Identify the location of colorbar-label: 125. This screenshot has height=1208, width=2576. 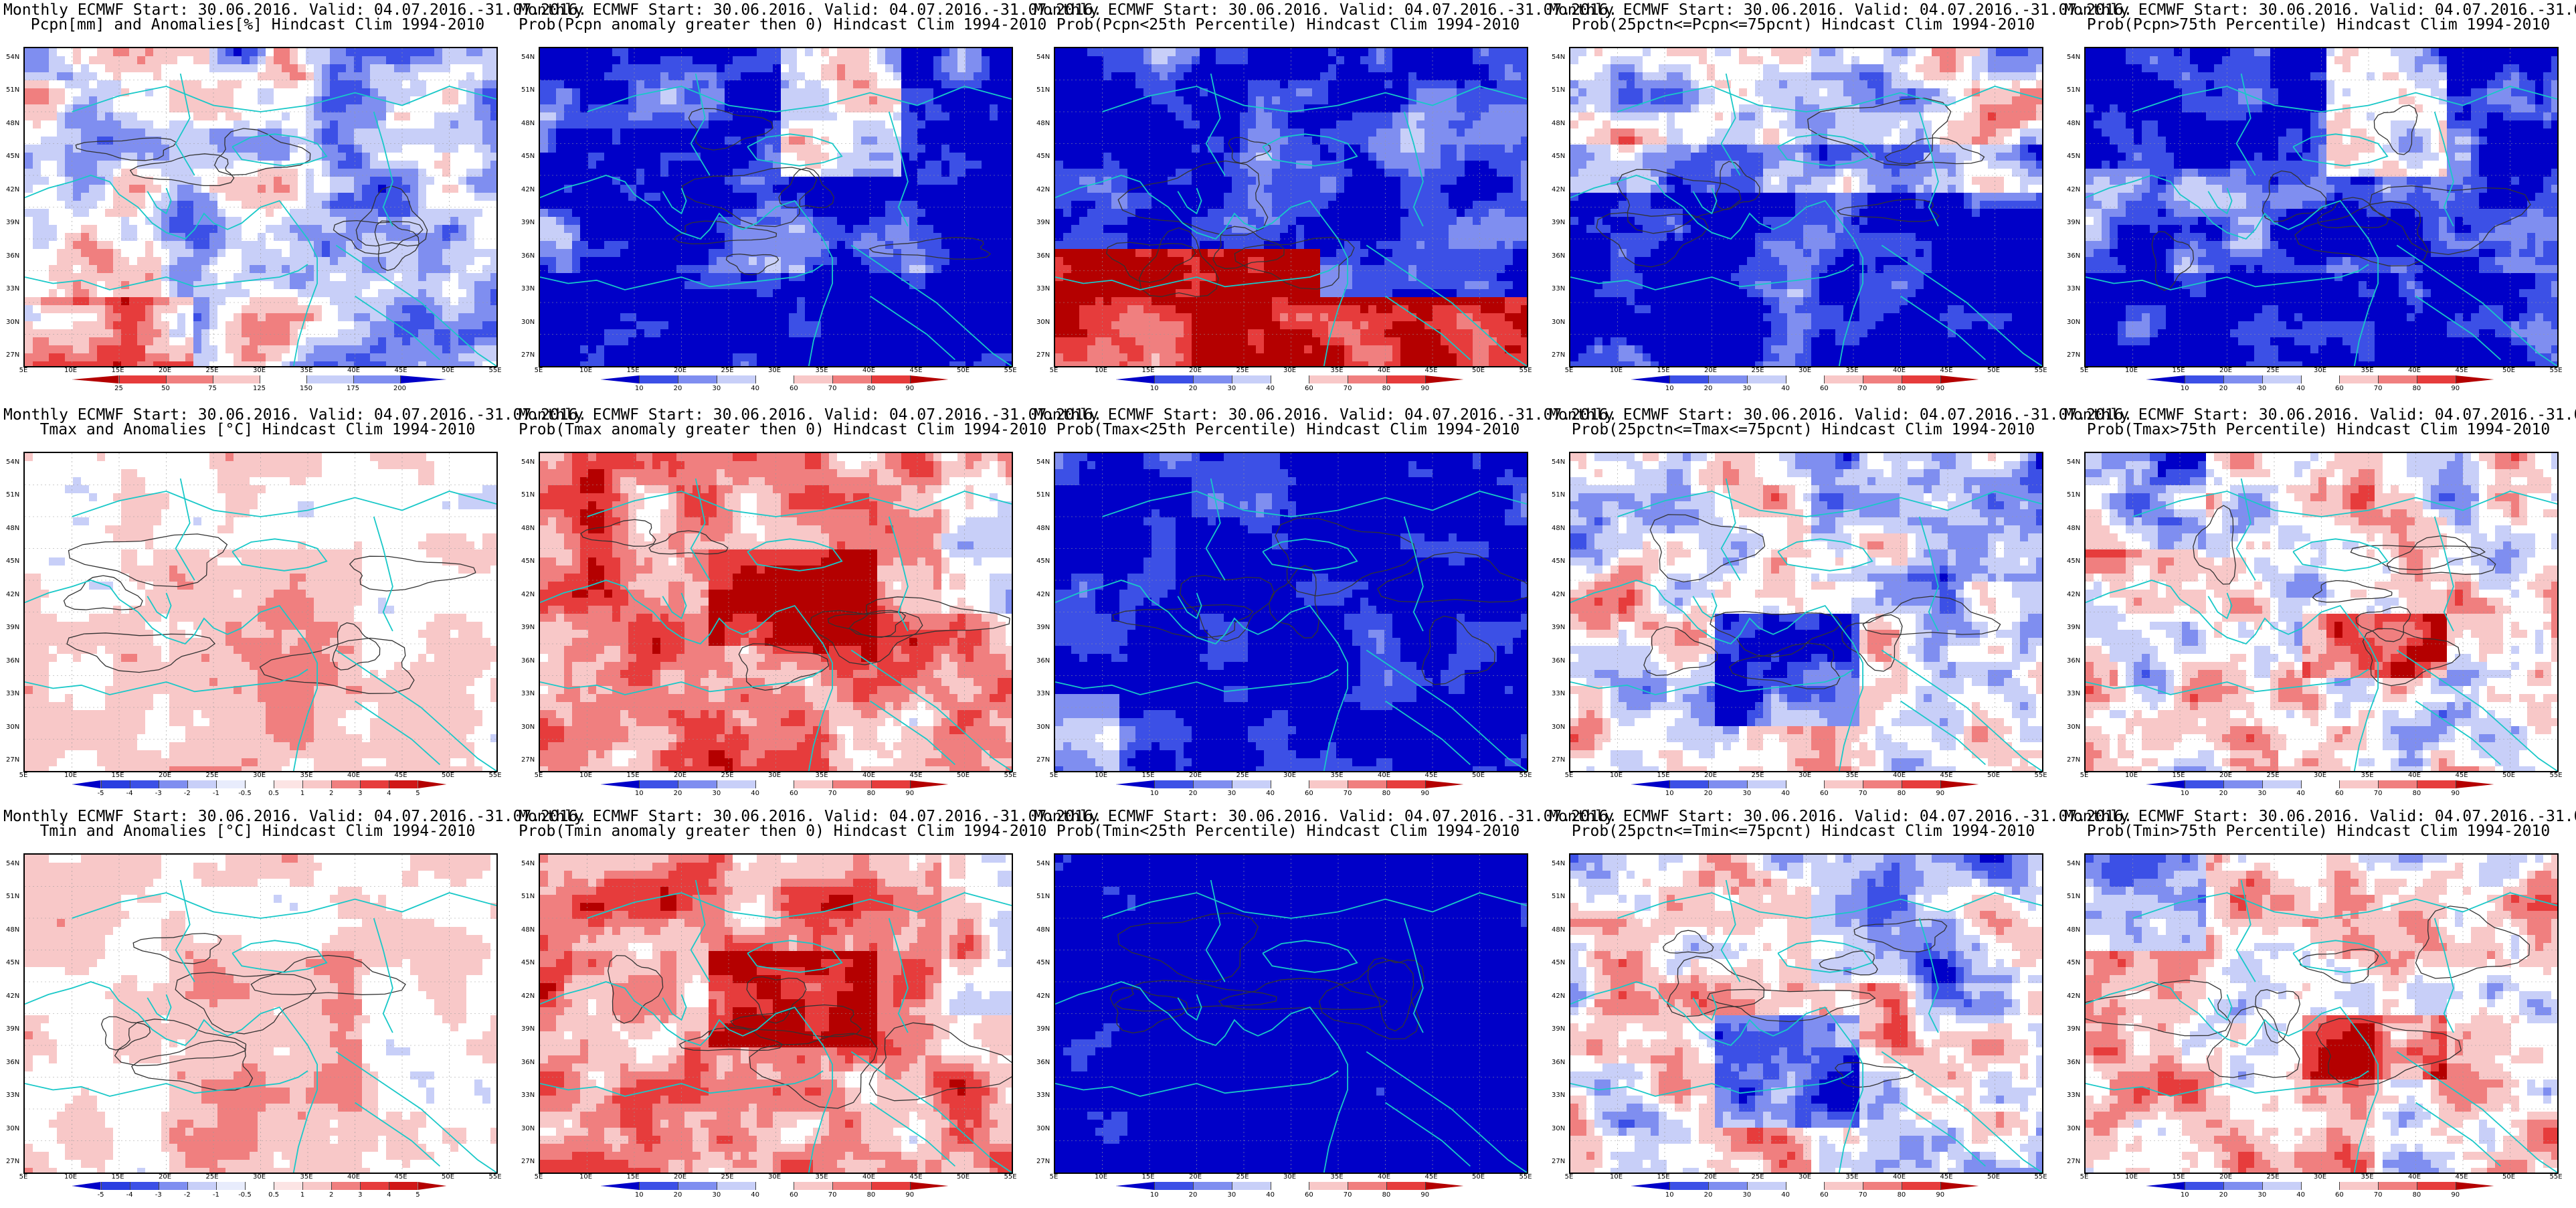
(259, 388).